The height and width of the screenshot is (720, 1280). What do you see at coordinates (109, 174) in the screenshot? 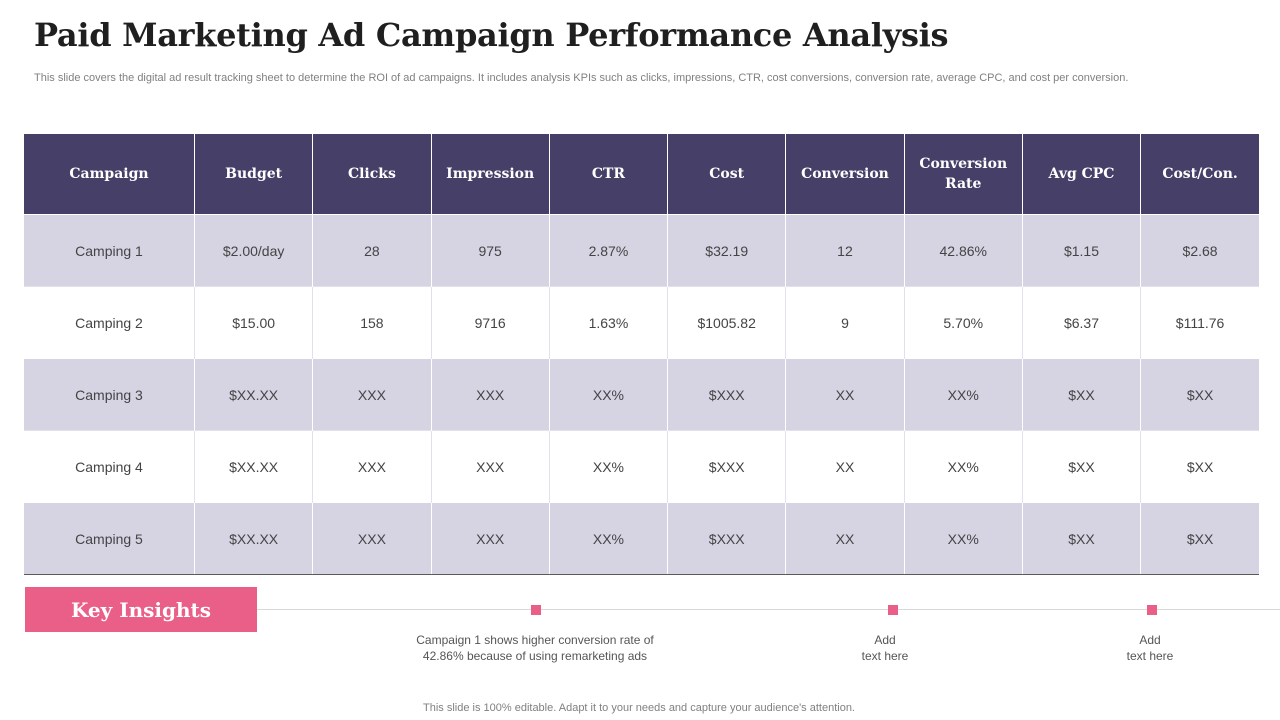
I see `column-header-campaign: Campaign` at bounding box center [109, 174].